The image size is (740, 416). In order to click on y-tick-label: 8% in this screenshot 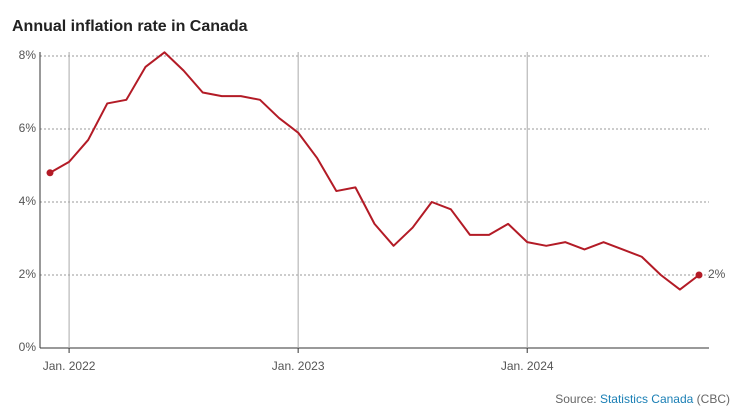, I will do `click(28, 55)`.